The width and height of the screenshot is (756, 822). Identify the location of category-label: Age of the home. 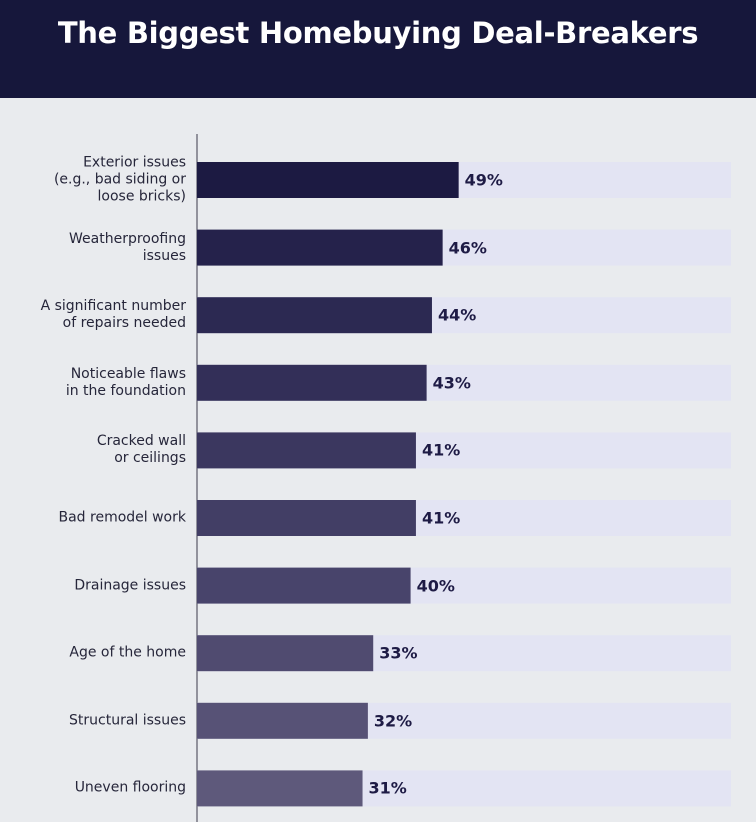
(127, 652).